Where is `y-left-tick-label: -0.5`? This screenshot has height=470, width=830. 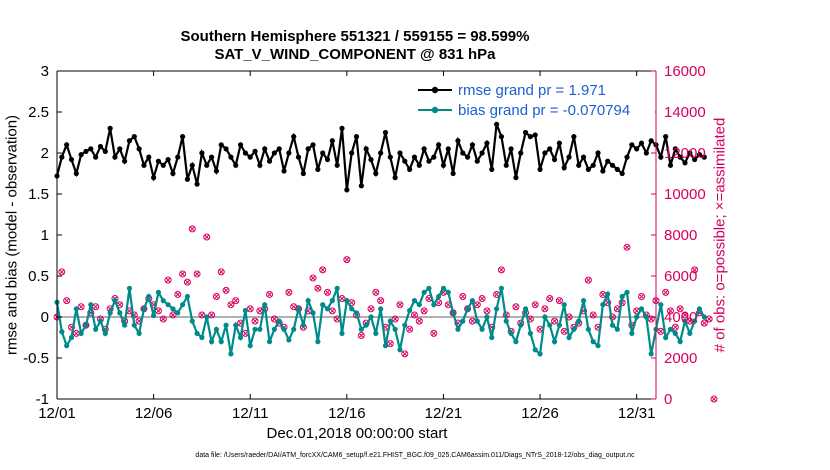
y-left-tick-label: -0.5 is located at coordinates (36, 358).